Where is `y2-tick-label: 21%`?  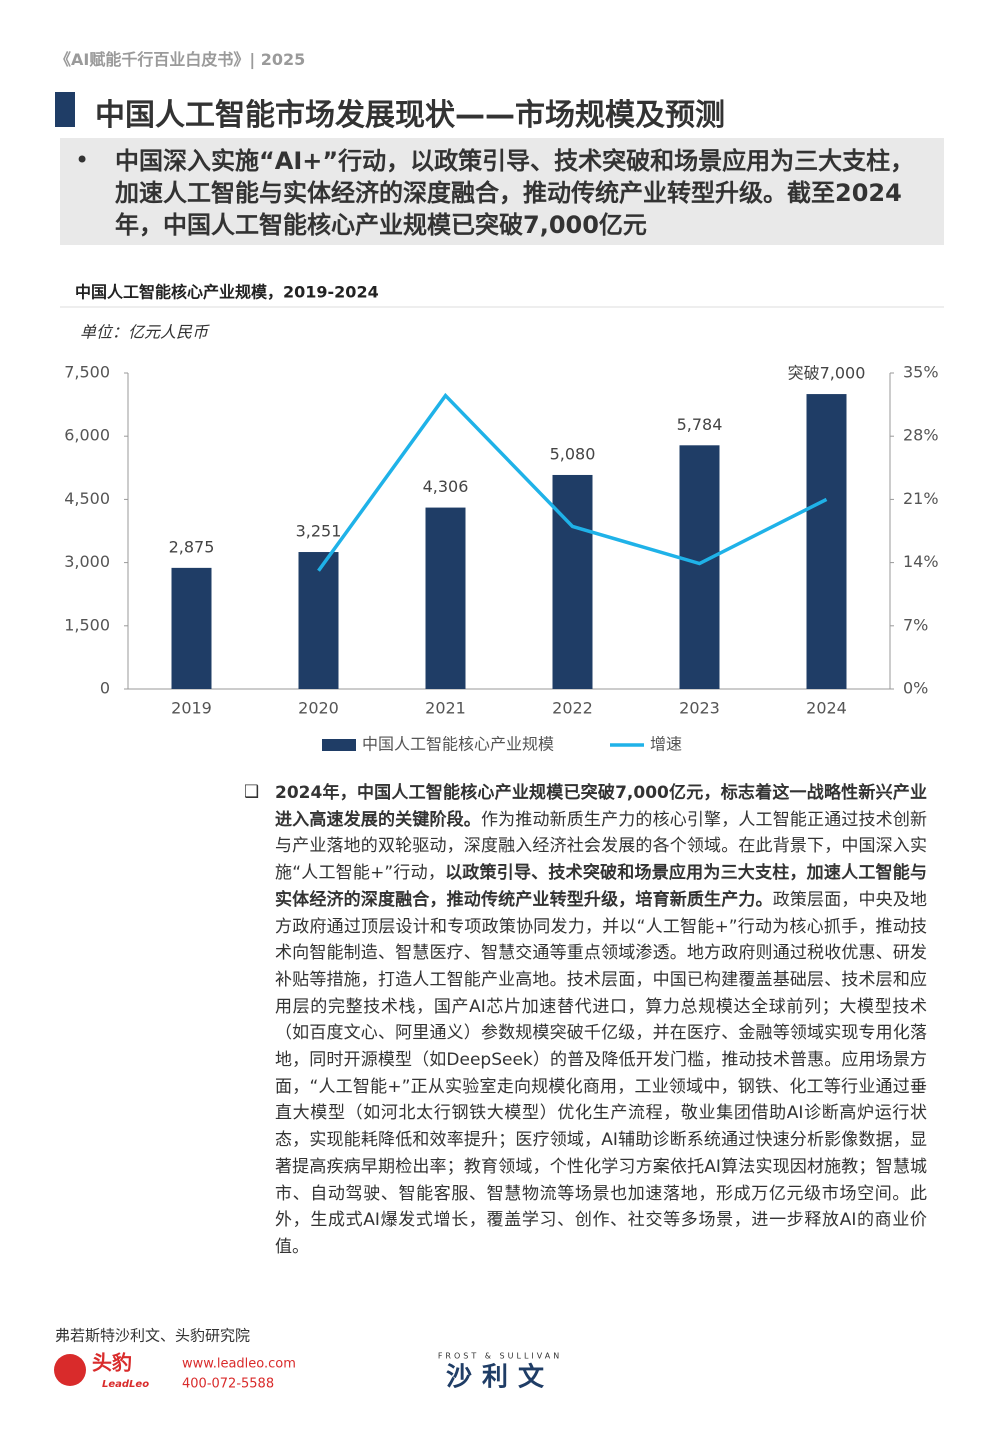
y2-tick-label: 21% is located at coordinates (921, 498).